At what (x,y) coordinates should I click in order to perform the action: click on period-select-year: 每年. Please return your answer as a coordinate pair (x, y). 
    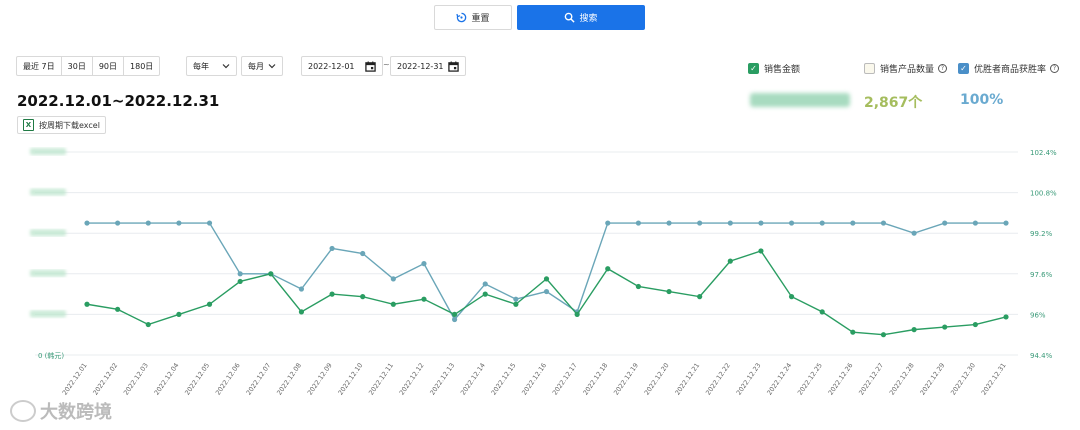
    Looking at the image, I should click on (211, 66).